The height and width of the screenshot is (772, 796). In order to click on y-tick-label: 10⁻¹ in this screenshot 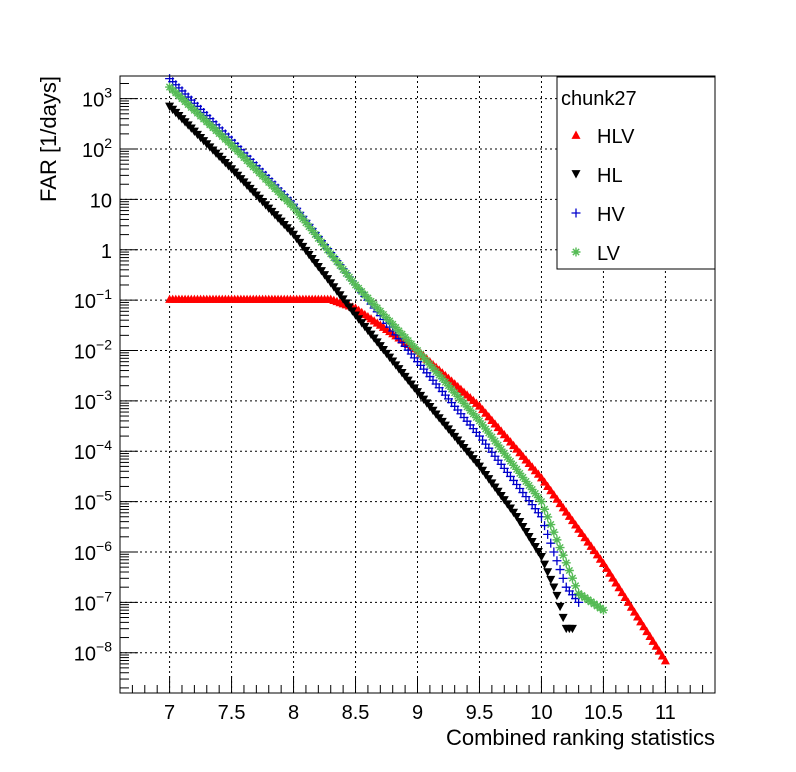, I will do `click(93, 299)`.